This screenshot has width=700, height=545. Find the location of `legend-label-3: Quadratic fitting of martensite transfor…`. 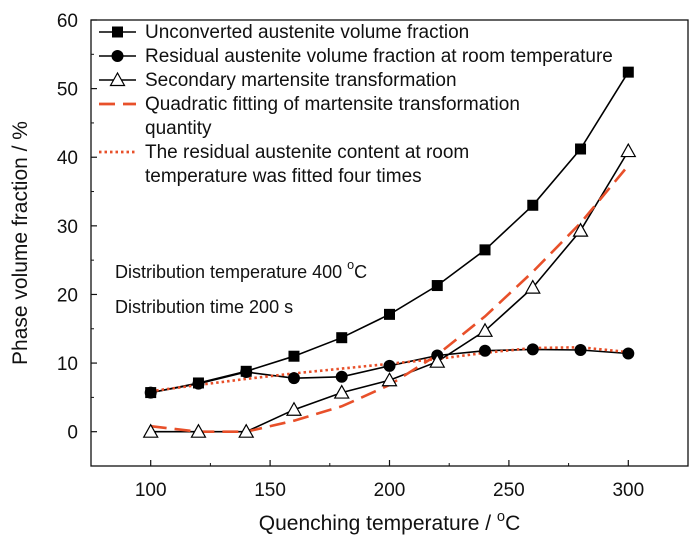

legend-label-3: Quadratic fitting of martensite transfor… is located at coordinates (332, 104).